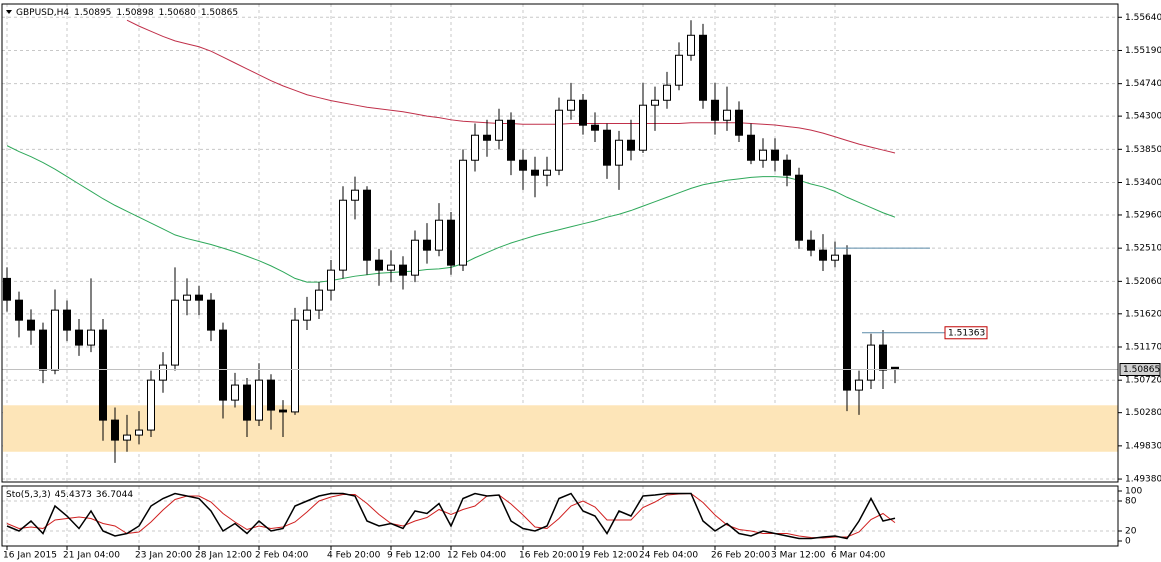 This screenshot has height=562, width=1161. Describe the element at coordinates (414, 556) in the screenshot. I see `x-tick-label: 9 Feb 12:00` at that location.